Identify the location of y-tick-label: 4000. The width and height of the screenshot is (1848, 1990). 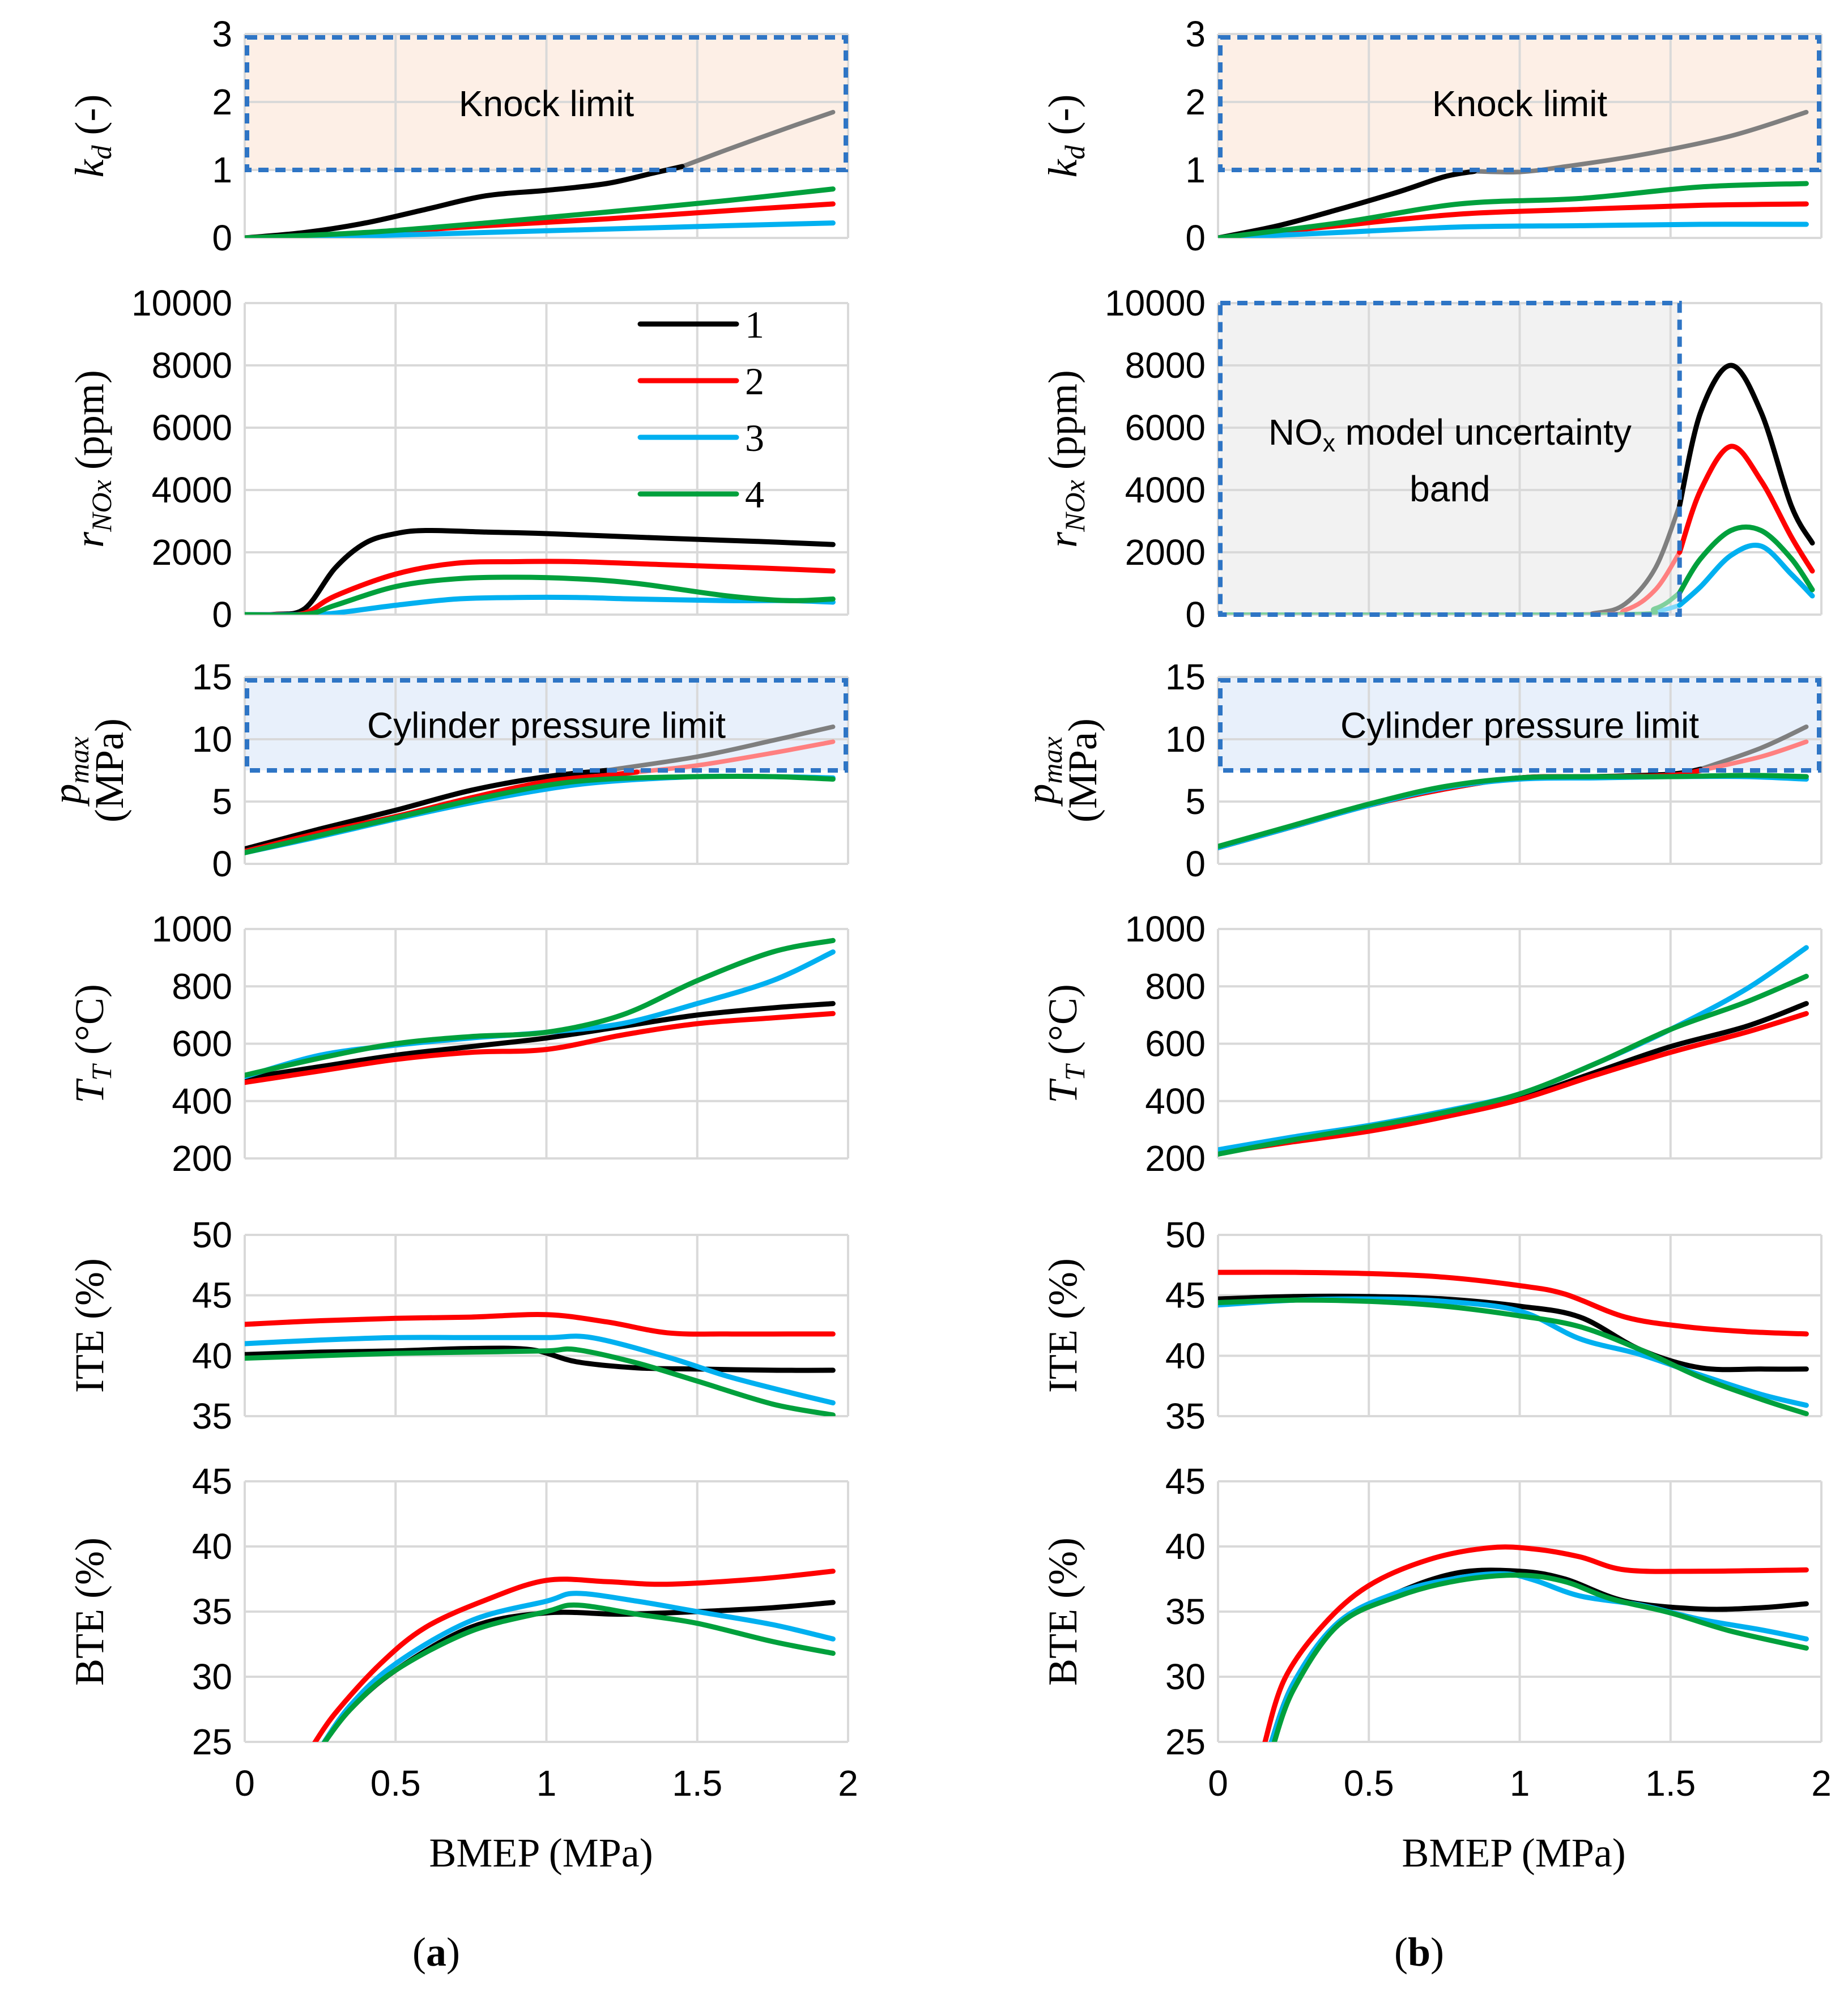
(192, 490).